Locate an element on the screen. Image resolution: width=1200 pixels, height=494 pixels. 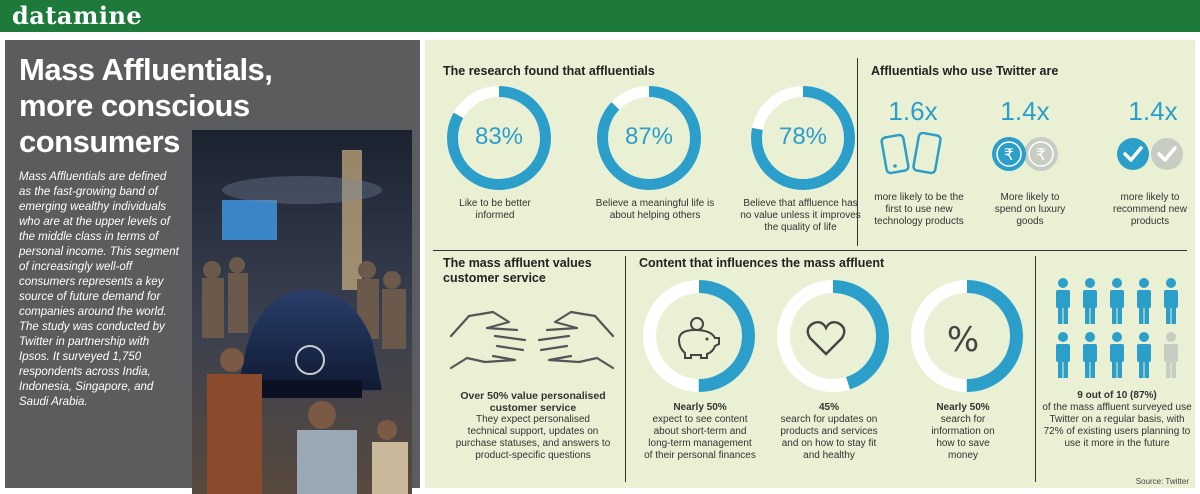
page-header: datamine is located at coordinates (600, 16).